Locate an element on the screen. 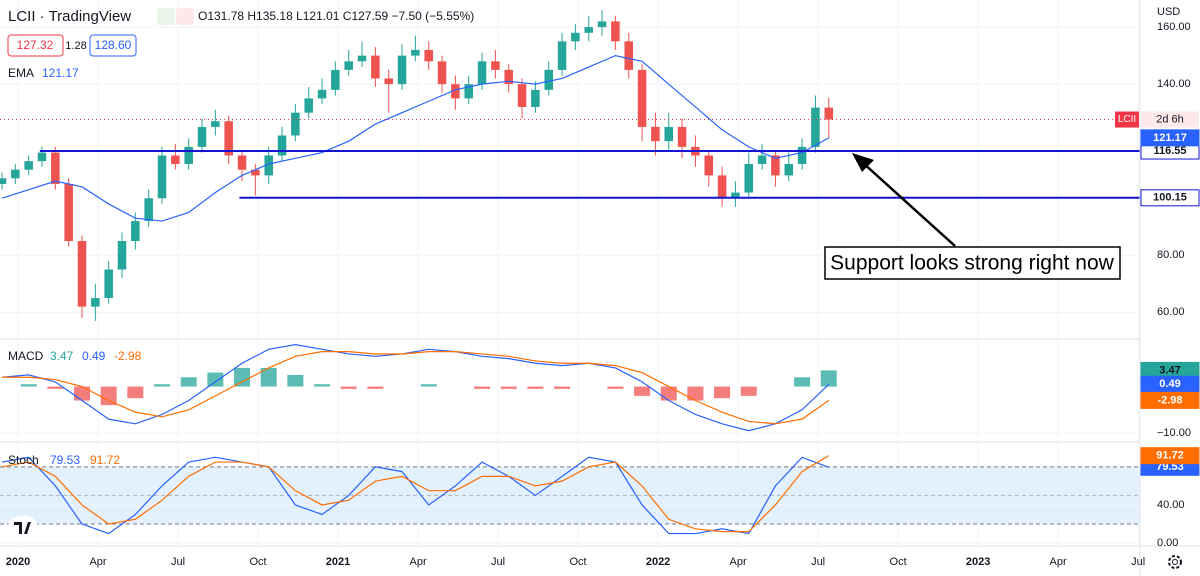 The height and width of the screenshot is (576, 1200). currency: USD is located at coordinates (1168, 12).